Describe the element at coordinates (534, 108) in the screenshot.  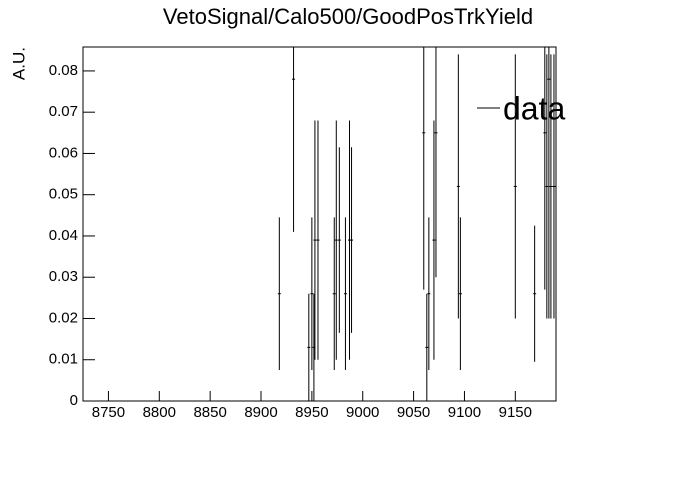
I see `legend-label: data` at that location.